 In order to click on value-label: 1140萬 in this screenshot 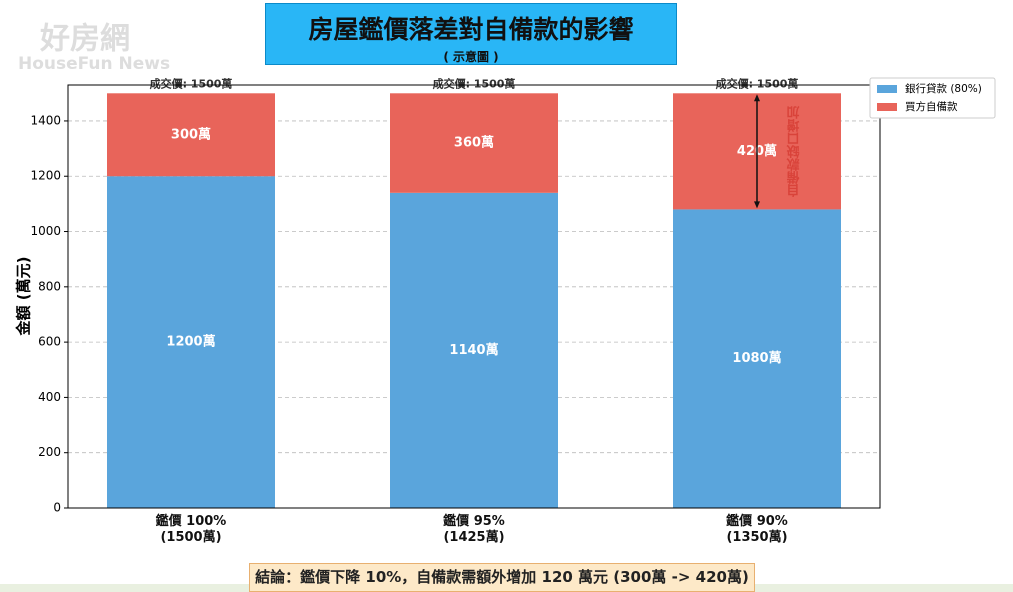, I will do `click(473, 350)`.